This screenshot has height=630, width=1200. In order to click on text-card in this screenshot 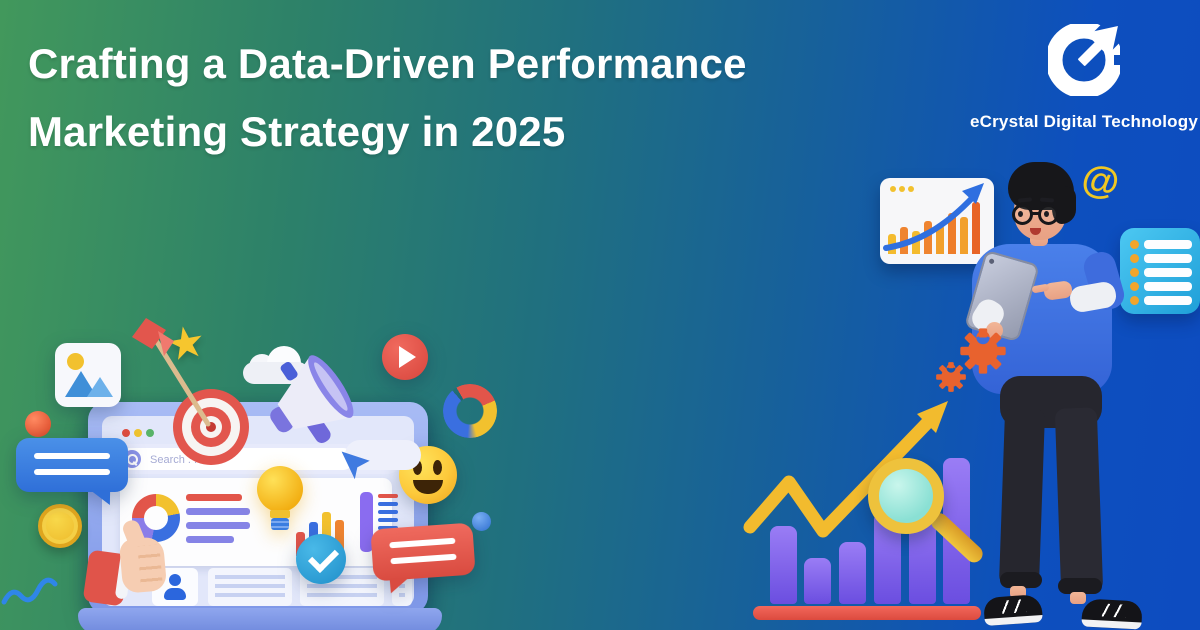, I will do `click(250, 587)`.